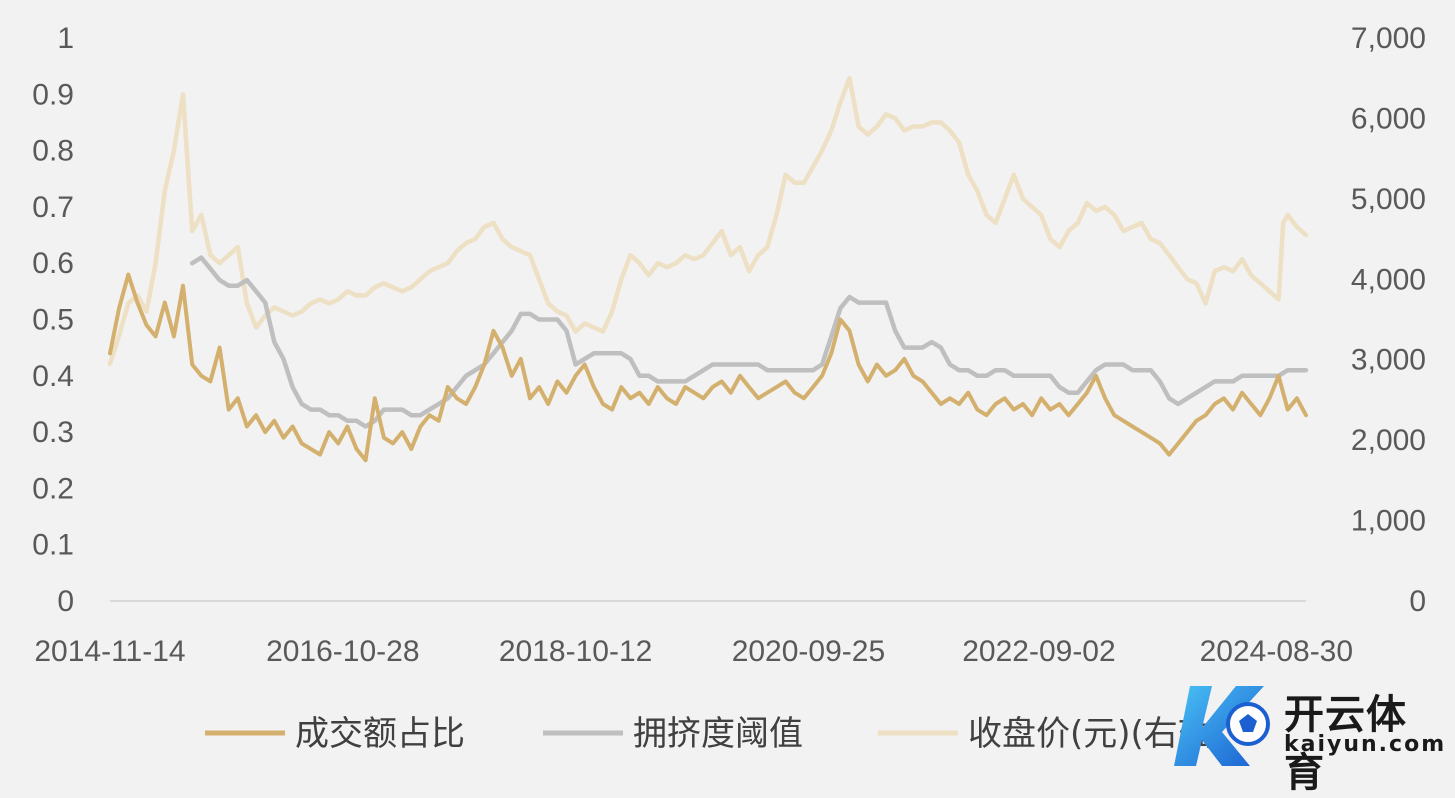 This screenshot has height=798, width=1455. Describe the element at coordinates (1388, 440) in the screenshot. I see `right-axis-tick-label: 2,000` at that location.